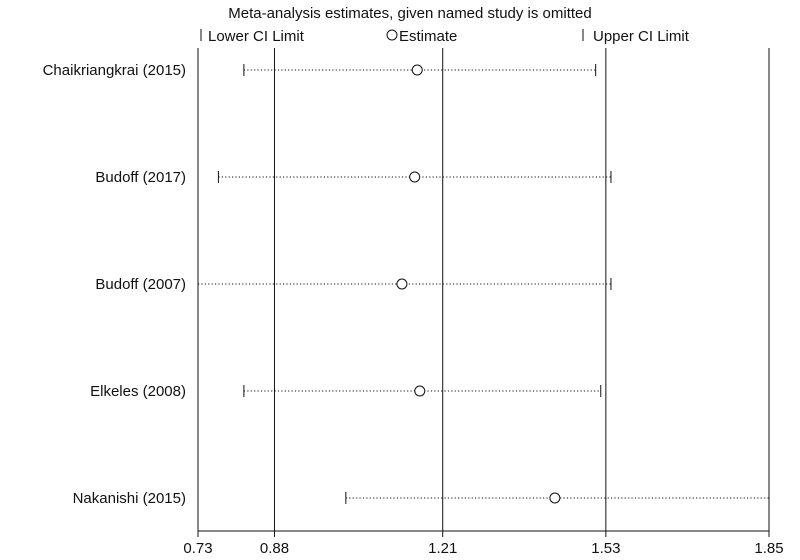  What do you see at coordinates (256, 36) in the screenshot?
I see `legend-lower-label: Lower CI Limit` at bounding box center [256, 36].